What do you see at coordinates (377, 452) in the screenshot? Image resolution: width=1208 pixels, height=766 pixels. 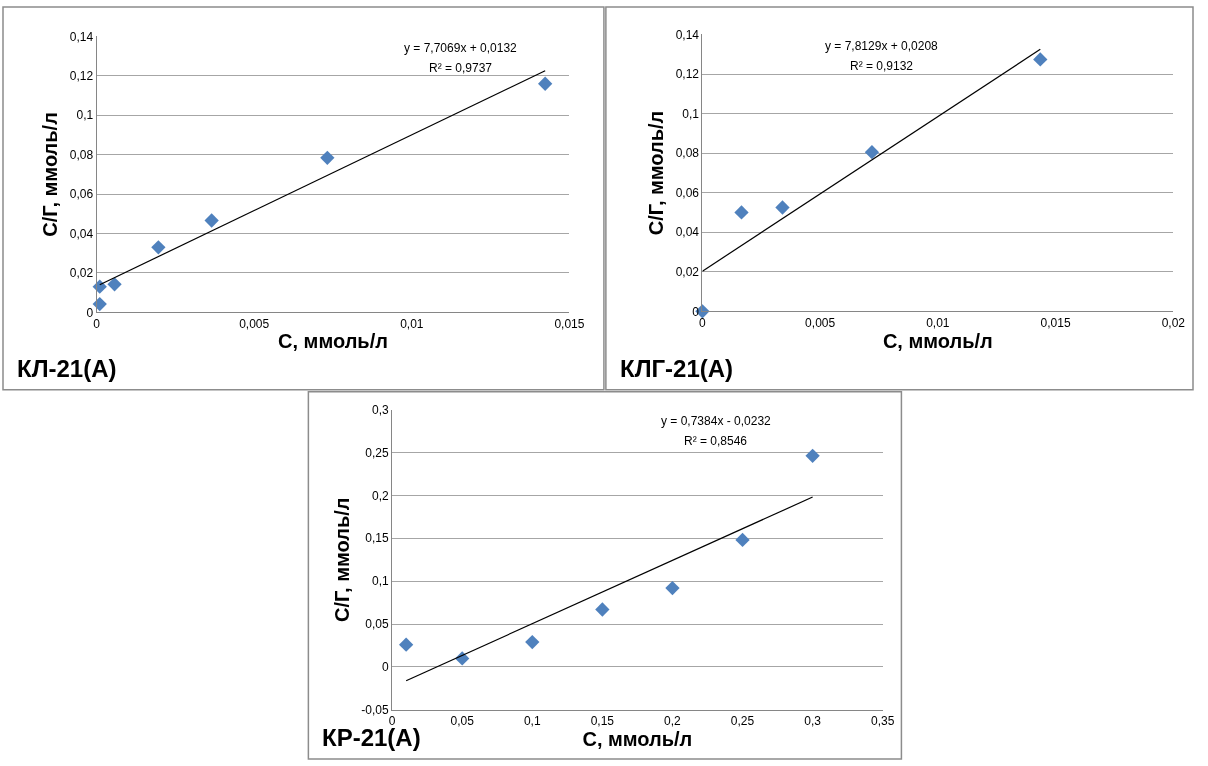 I see `y-tick-label: 0,25` at bounding box center [377, 452].